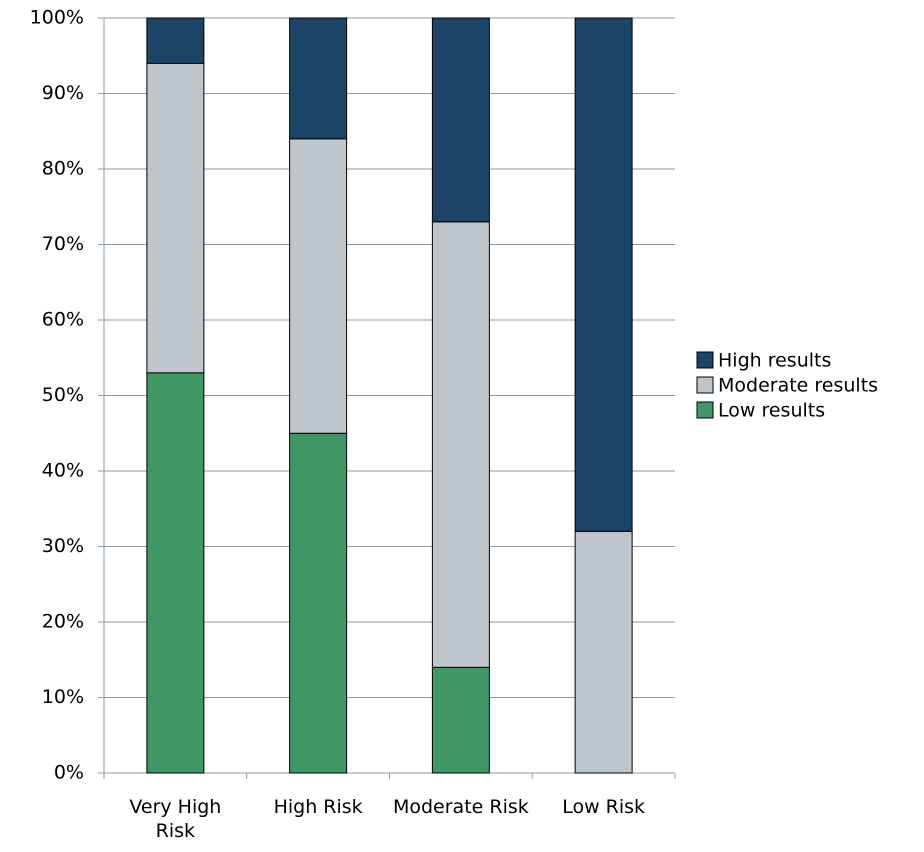 The image size is (924, 852). I want to click on y-tick-label: 0%, so click(69, 773).